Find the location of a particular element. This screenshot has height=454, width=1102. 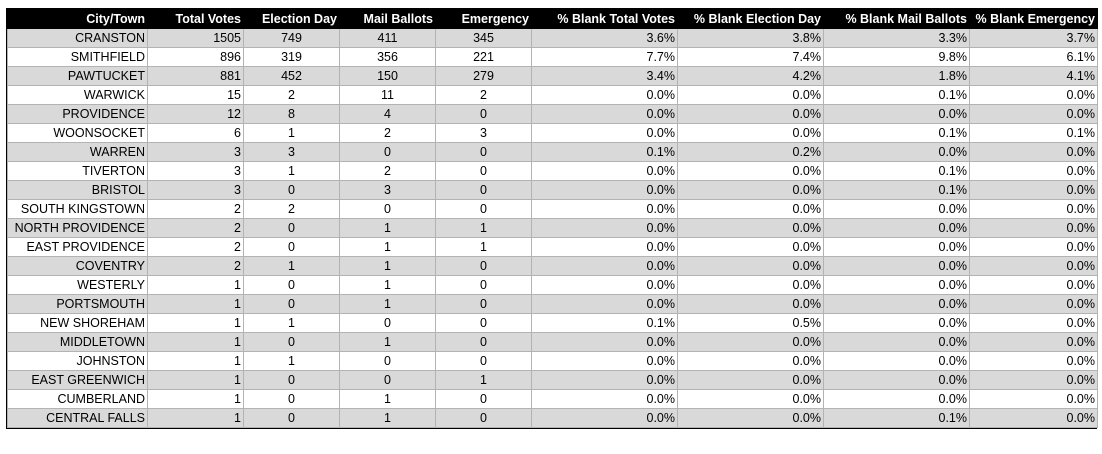

cell-mail-ballots: 356 is located at coordinates (387, 57).